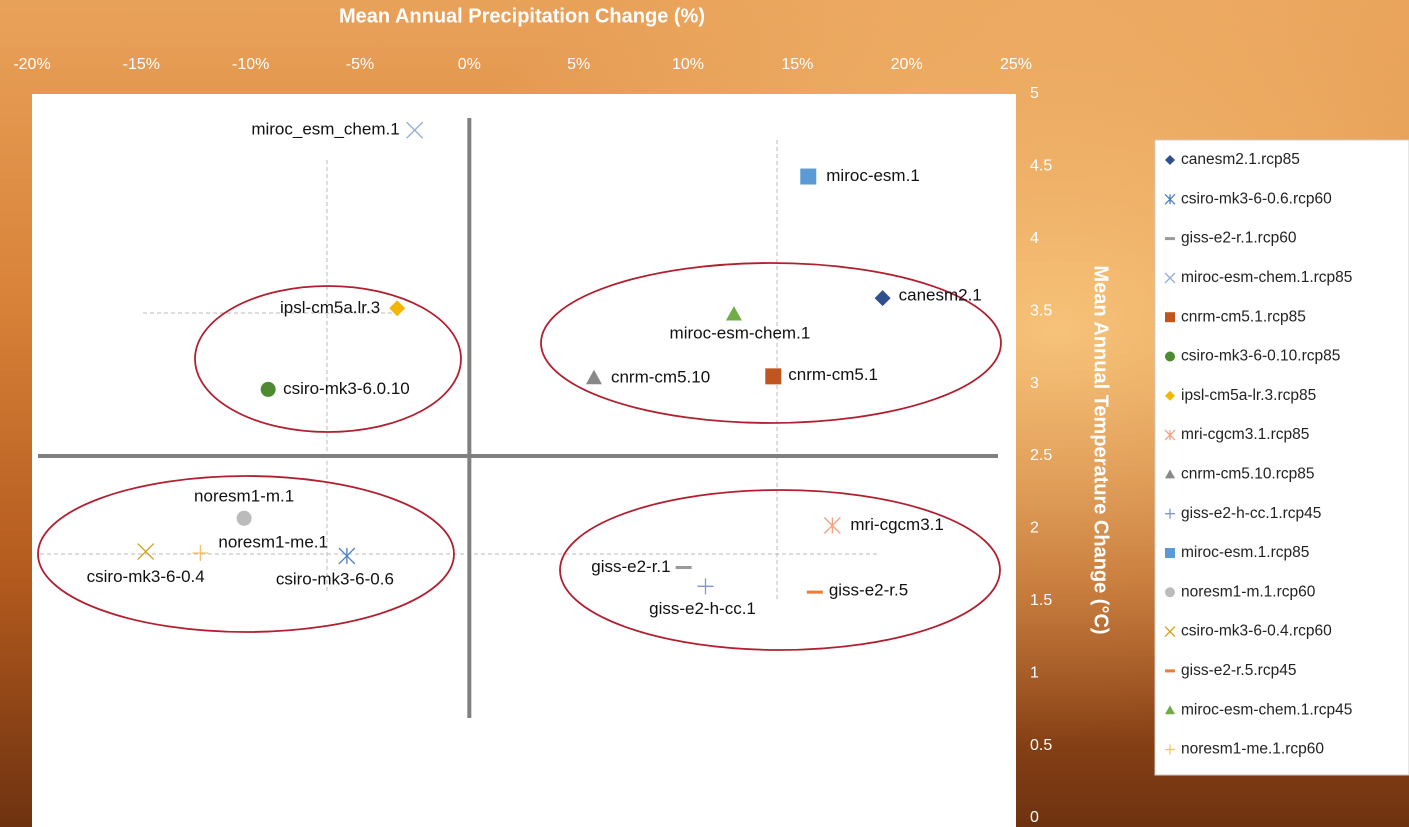 This screenshot has height=827, width=1409. Describe the element at coordinates (797, 64) in the screenshot. I see `x-tick-label: 15%` at that location.